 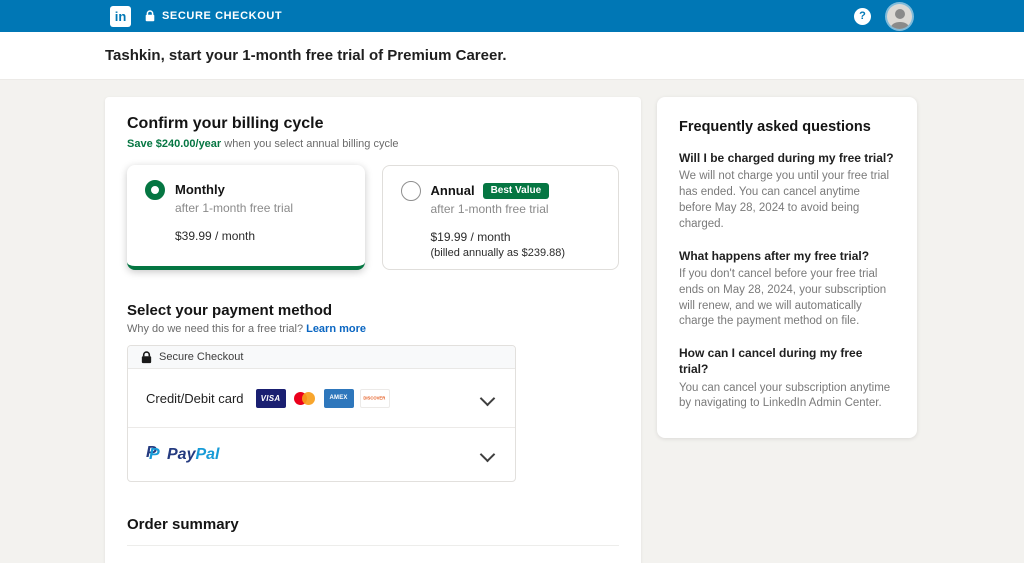 I want to click on faq-heading: Frequently asked questions, so click(x=775, y=127).